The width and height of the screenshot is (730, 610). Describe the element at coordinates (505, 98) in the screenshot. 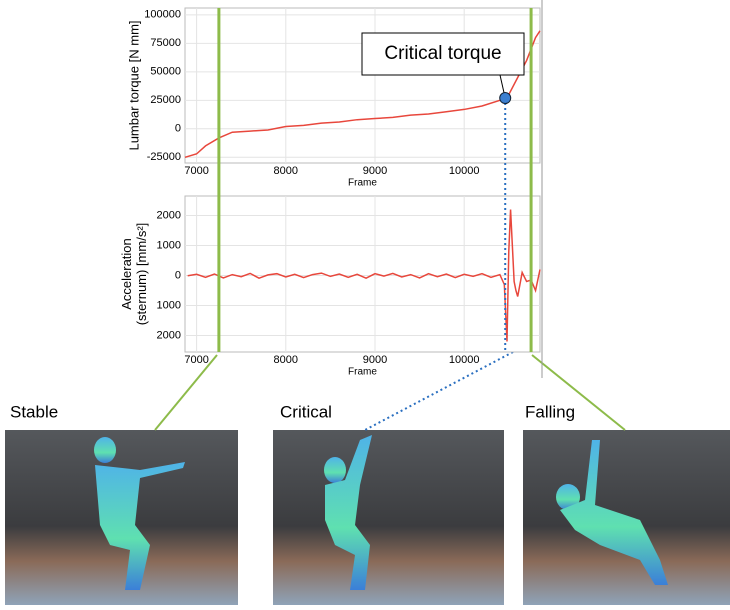

I see `critical-point` at that location.